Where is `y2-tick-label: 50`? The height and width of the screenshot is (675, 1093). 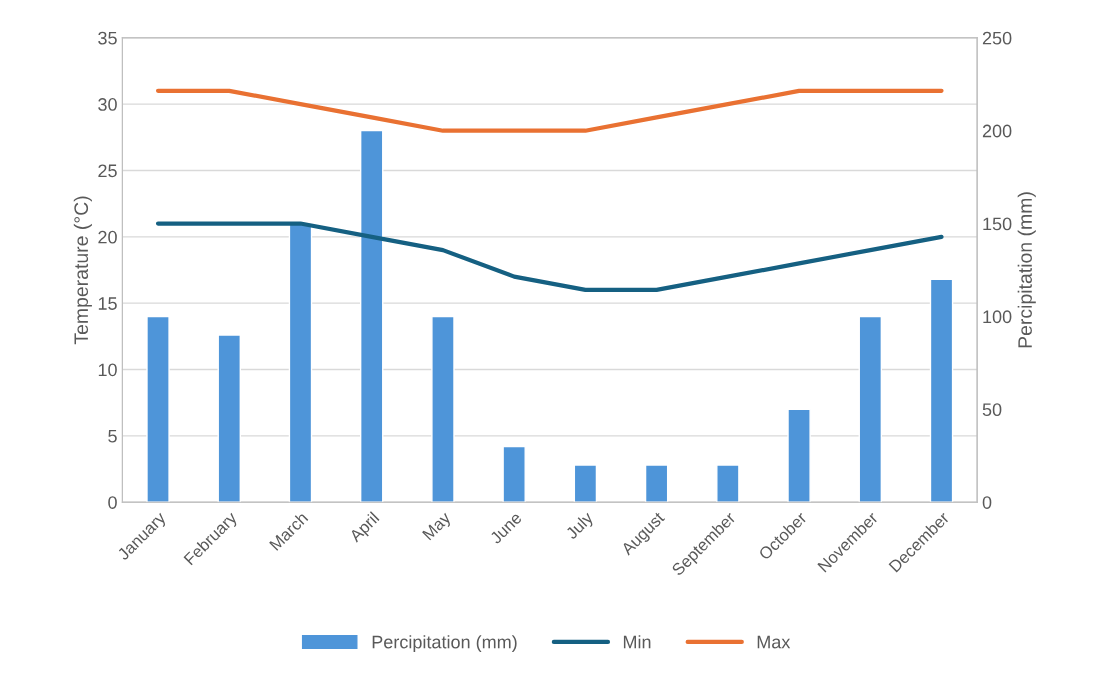
y2-tick-label: 50 is located at coordinates (992, 410).